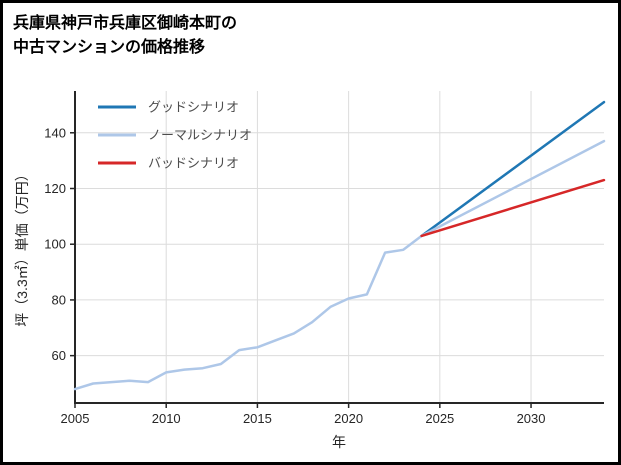  Describe the element at coordinates (125, 23) in the screenshot. I see `chart-title-line1: 兵庫県神戸市兵庫区御崎本町の` at that location.